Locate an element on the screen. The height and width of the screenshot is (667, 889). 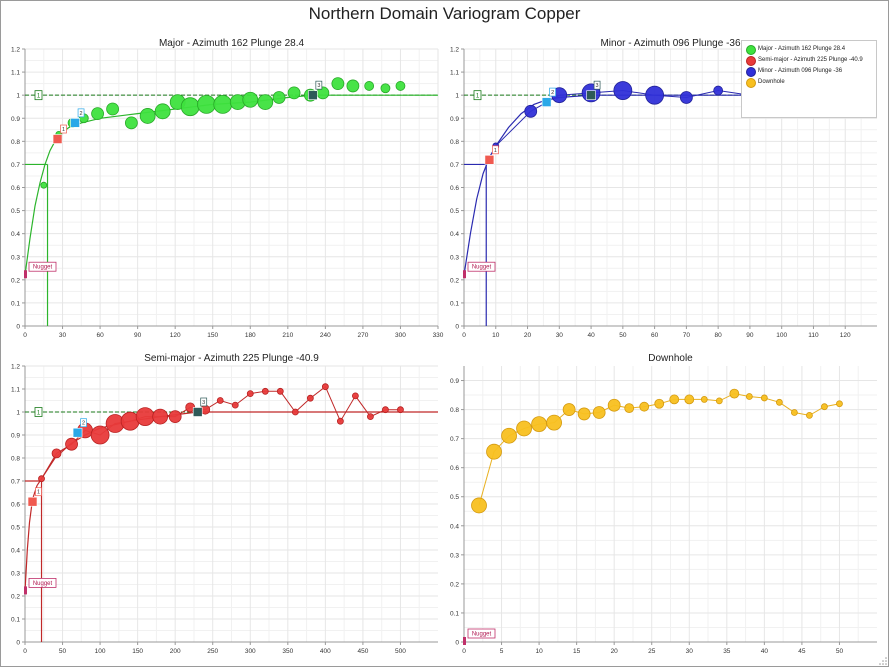
minor-structure-label-2: 2 is located at coordinates (552, 93).